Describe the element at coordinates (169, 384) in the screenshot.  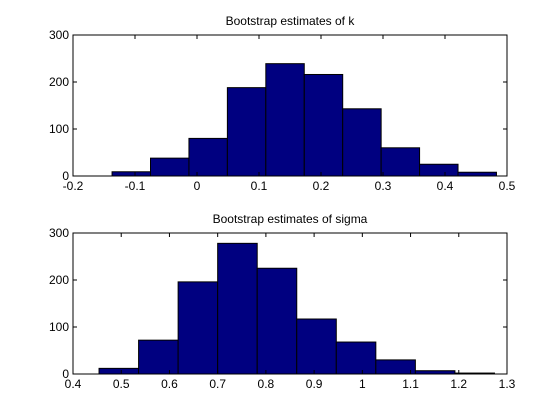
I see `x-tick-label: 0.6` at that location.